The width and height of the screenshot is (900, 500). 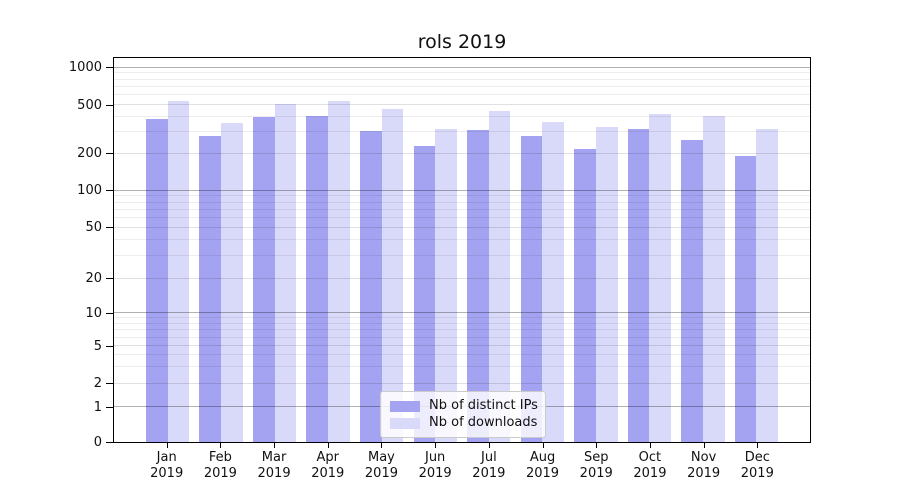 I want to click on bar-distinct-ips-mar, so click(x=263, y=279).